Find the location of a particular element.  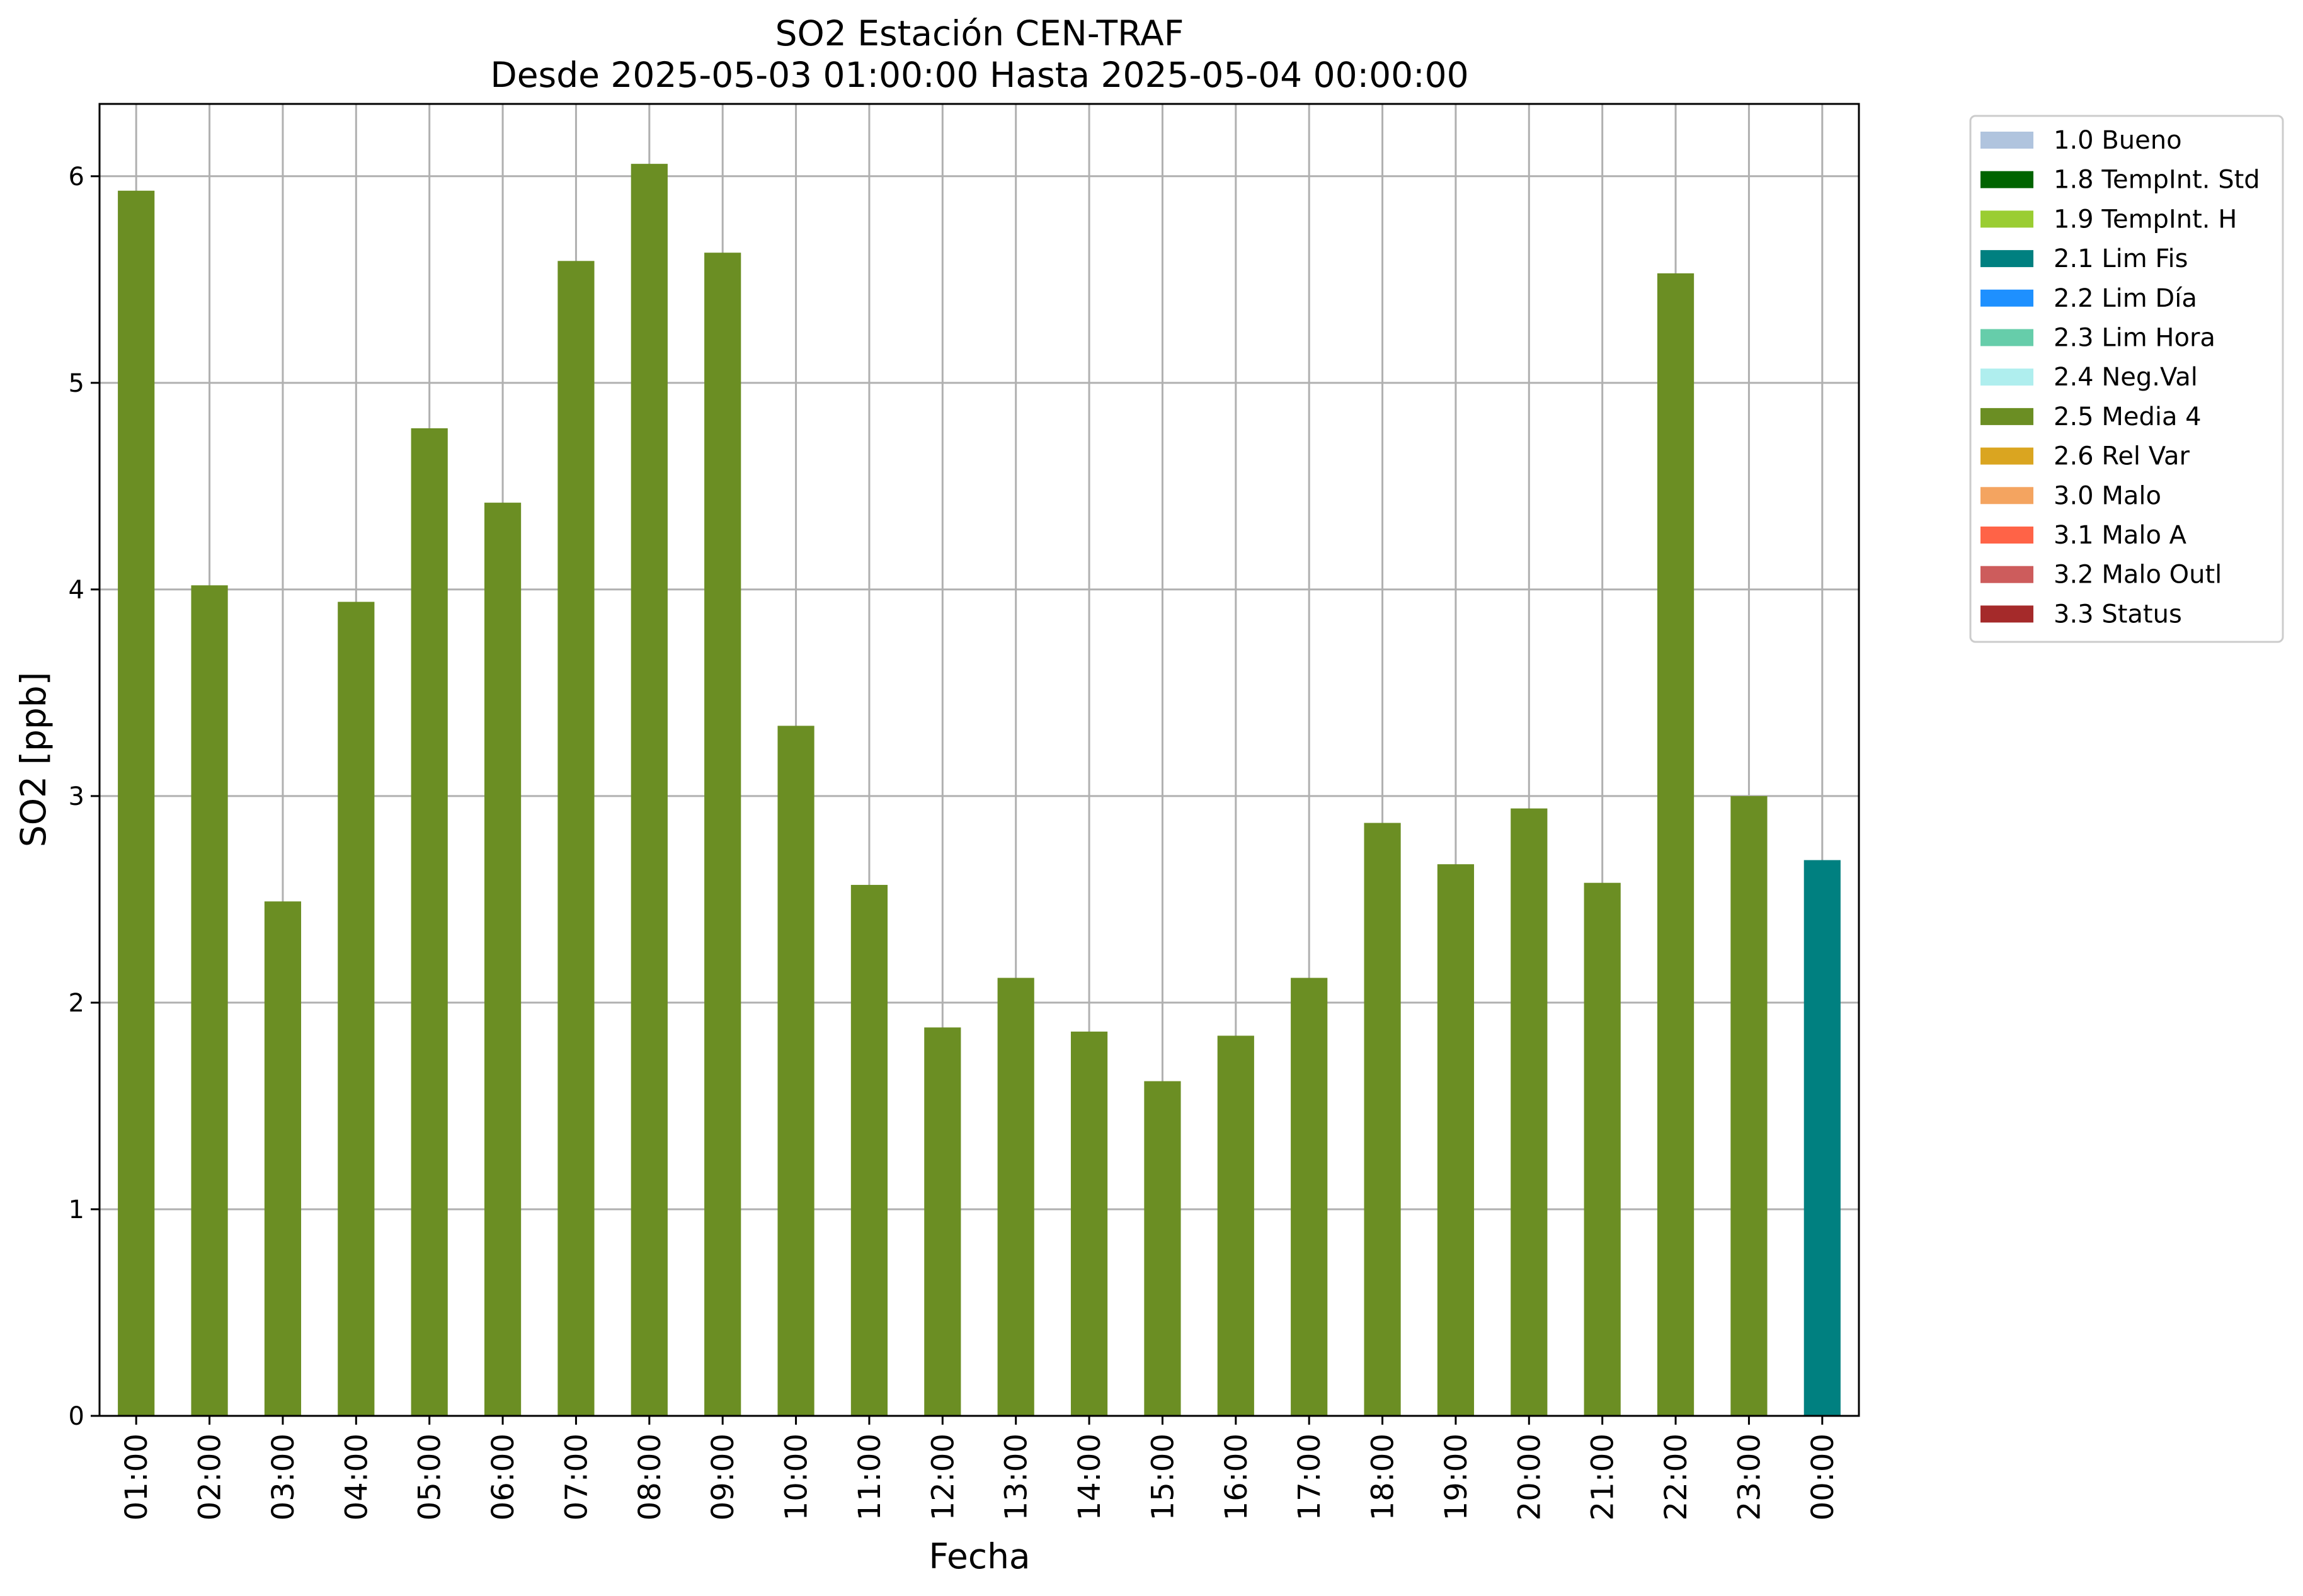

x-tick-label: 15:00 is located at coordinates (1162, 1477).